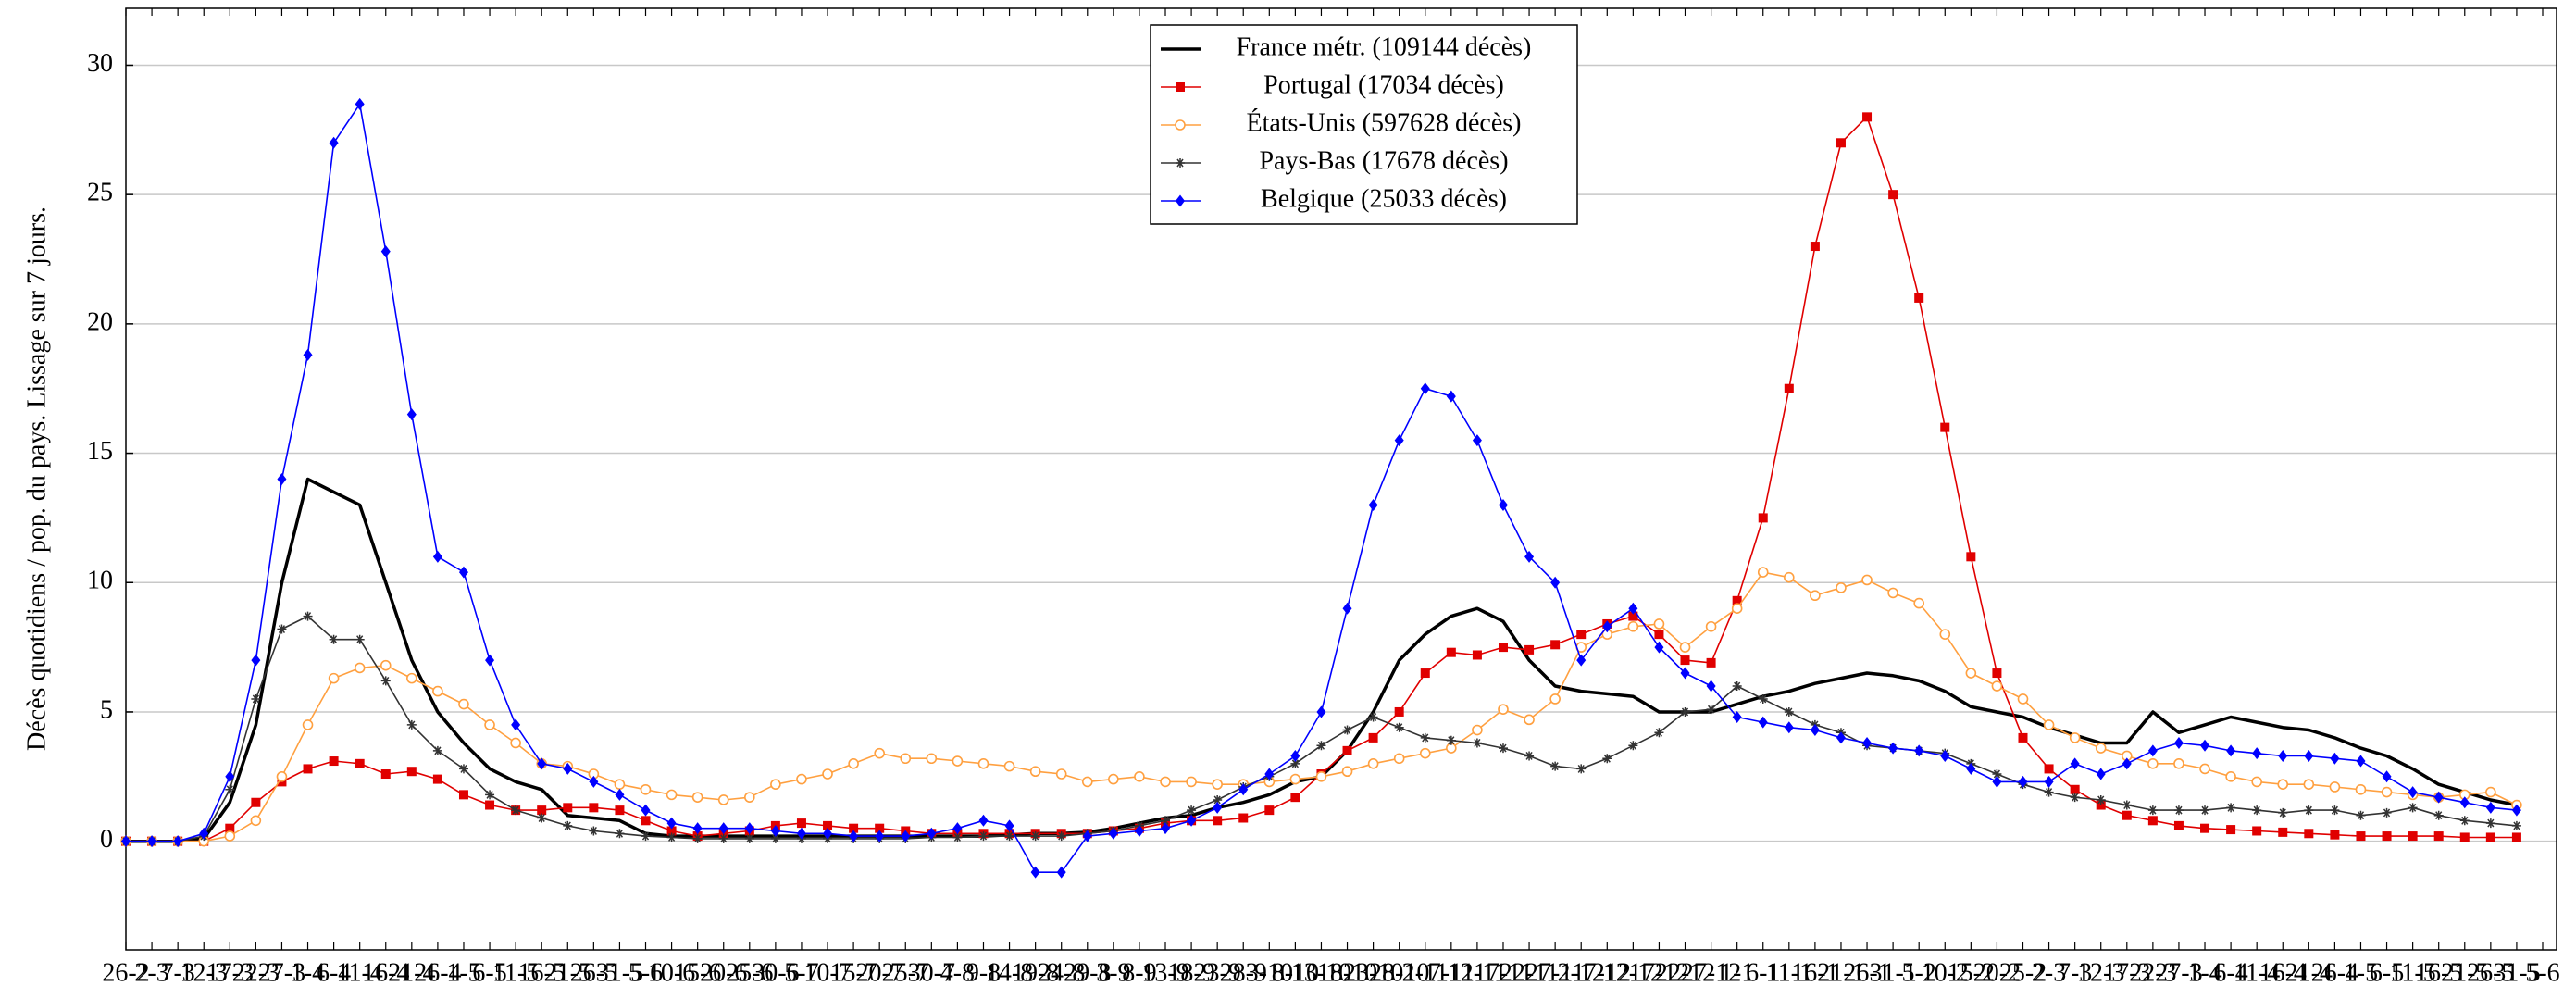 This screenshot has width=2576, height=986. Describe the element at coordinates (100, 451) in the screenshot. I see `y-tick-label: 15` at that location.